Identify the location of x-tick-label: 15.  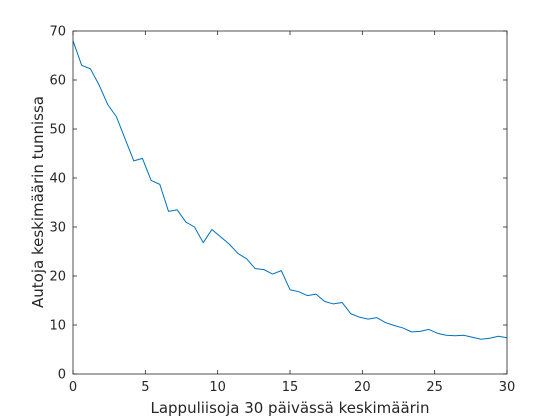
(290, 387).